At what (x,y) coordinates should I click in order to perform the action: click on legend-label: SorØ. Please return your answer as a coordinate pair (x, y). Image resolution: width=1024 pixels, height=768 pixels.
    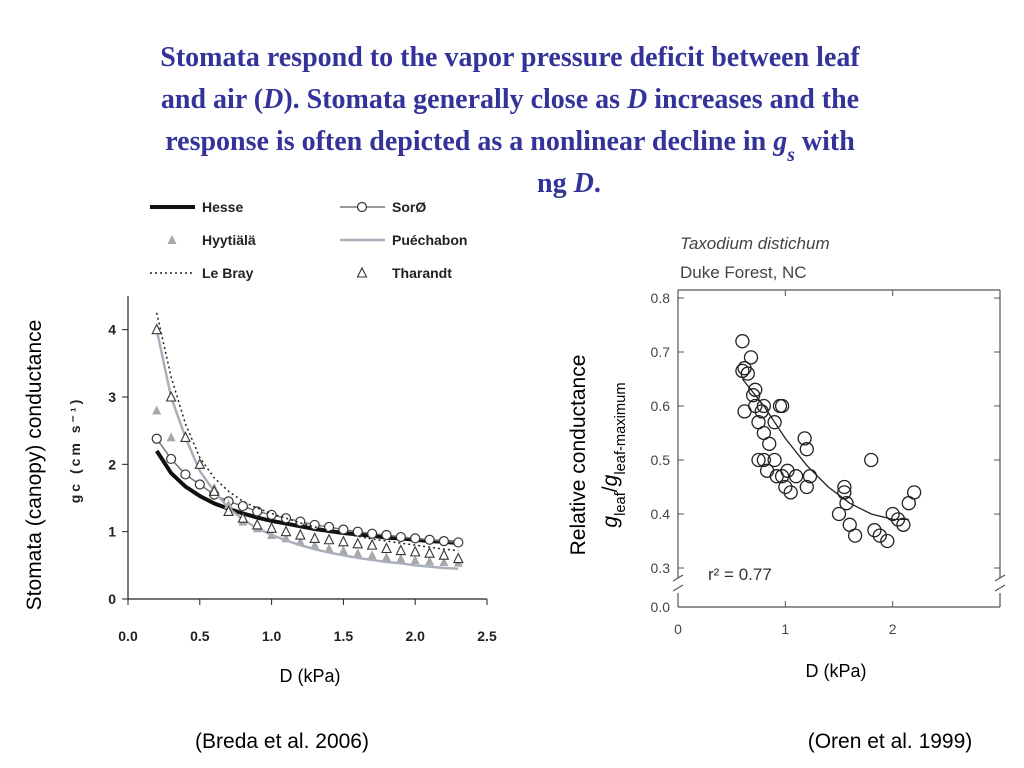
    Looking at the image, I should click on (409, 207).